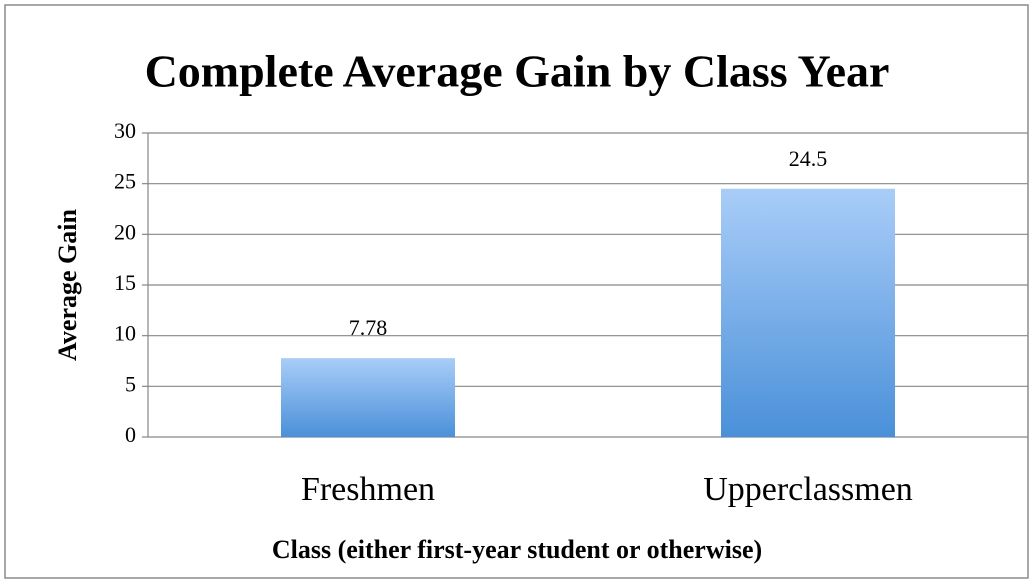 The width and height of the screenshot is (1034, 584). What do you see at coordinates (125, 282) in the screenshot?
I see `y-tick-label: 15` at bounding box center [125, 282].